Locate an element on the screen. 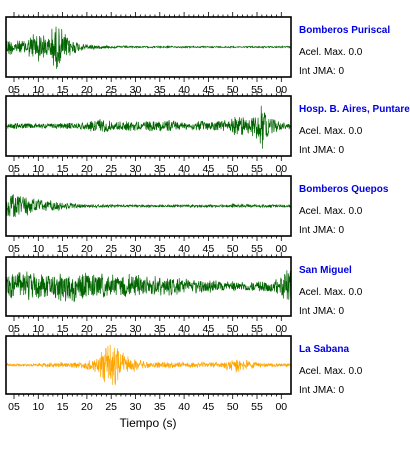 The width and height of the screenshot is (410, 460). station-name: Hosp. B. Aires, Puntare is located at coordinates (354, 109).